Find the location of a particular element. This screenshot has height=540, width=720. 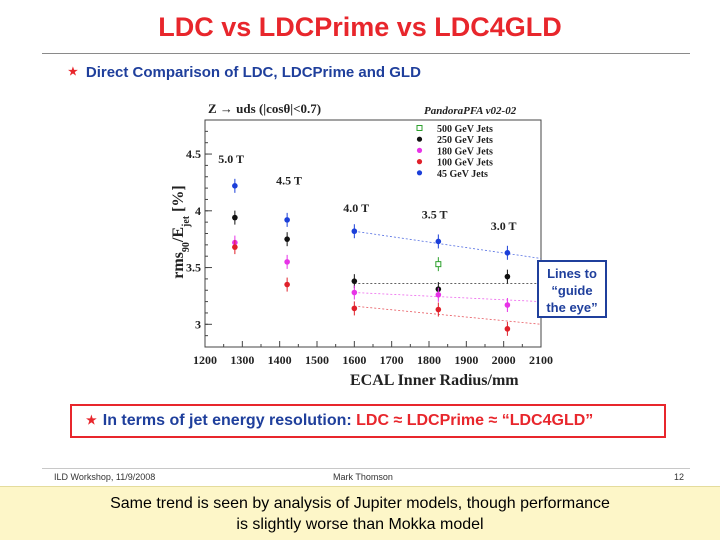

x-tick-label: 1700 is located at coordinates (392, 360).